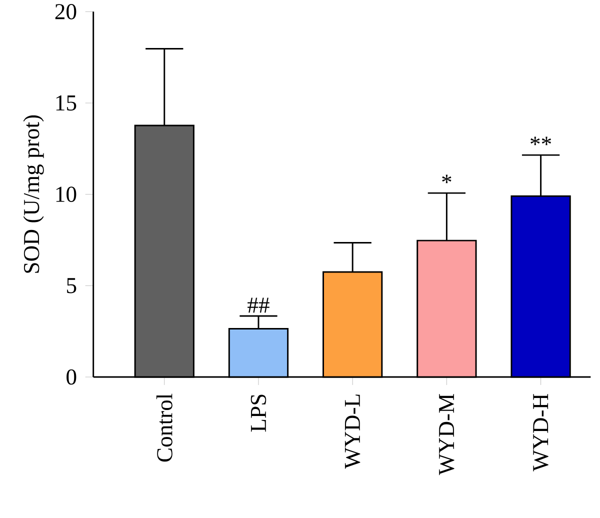 Image resolution: width=600 pixels, height=518 pixels. Describe the element at coordinates (164, 428) in the screenshot. I see `x-tick-label: Control` at that location.